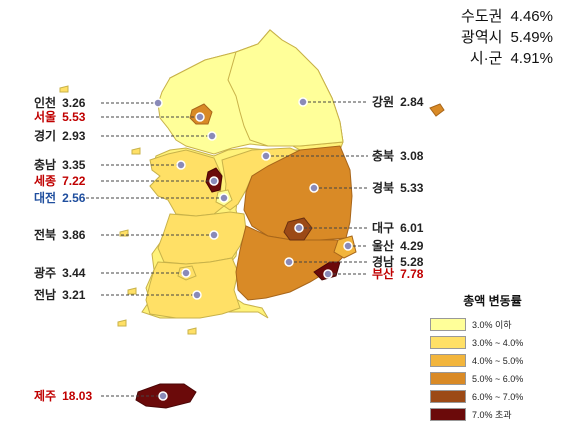  What do you see at coordinates (398, 156) in the screenshot?
I see `label-chungbuk: 충북 3.08` at bounding box center [398, 156].